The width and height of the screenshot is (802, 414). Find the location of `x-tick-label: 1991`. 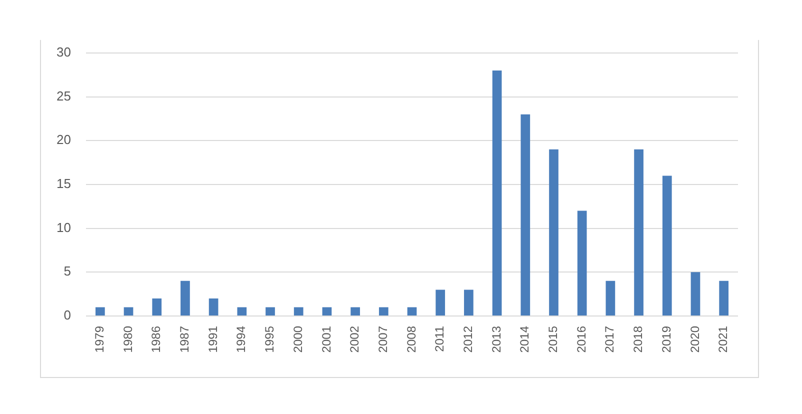

x-tick-label: 1991 is located at coordinates (213, 339).